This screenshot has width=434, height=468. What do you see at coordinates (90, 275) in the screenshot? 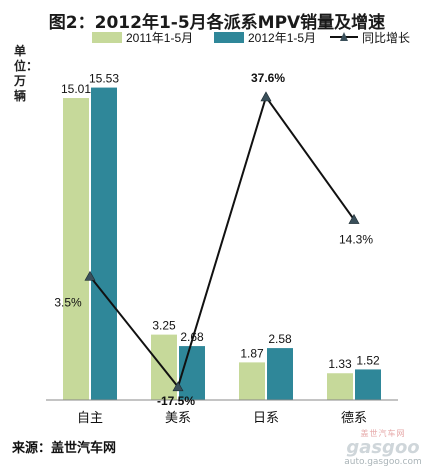
I see `growth-marker-自主` at bounding box center [90, 275].